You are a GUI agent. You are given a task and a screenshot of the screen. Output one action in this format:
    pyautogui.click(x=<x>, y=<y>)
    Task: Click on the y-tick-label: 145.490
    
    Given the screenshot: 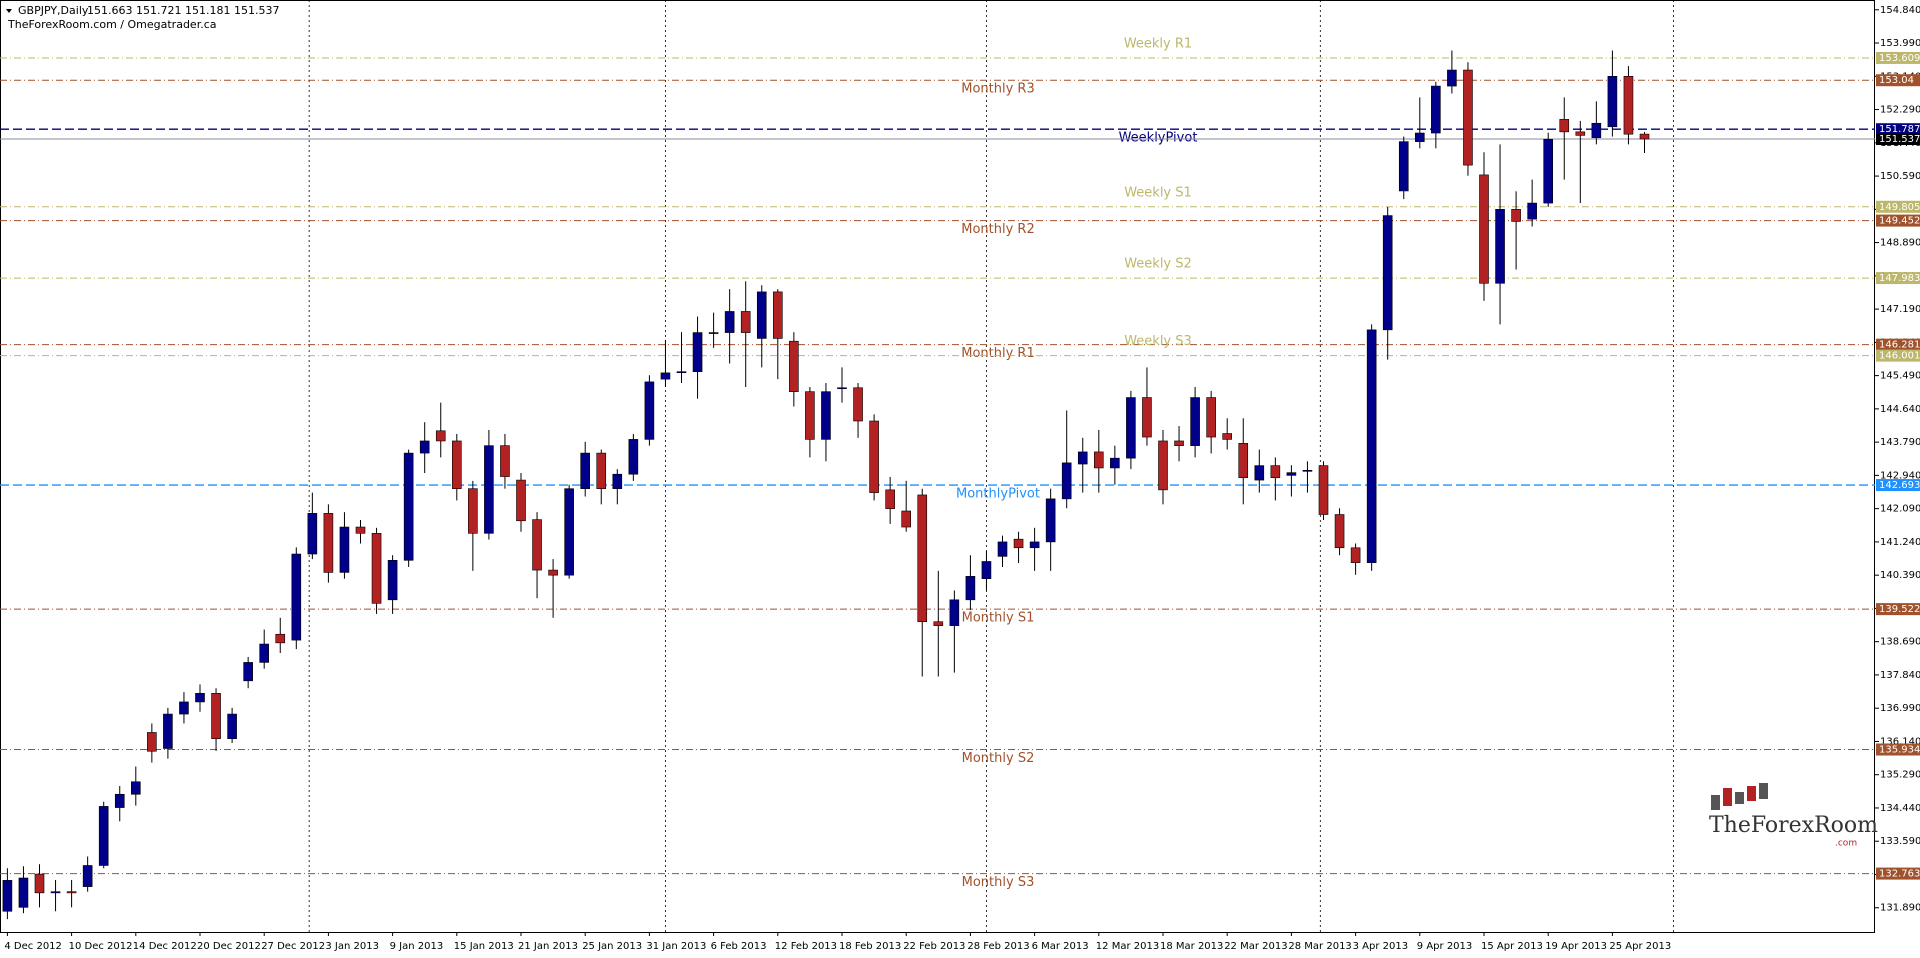 What is the action you would take?
    pyautogui.click(x=1900, y=376)
    